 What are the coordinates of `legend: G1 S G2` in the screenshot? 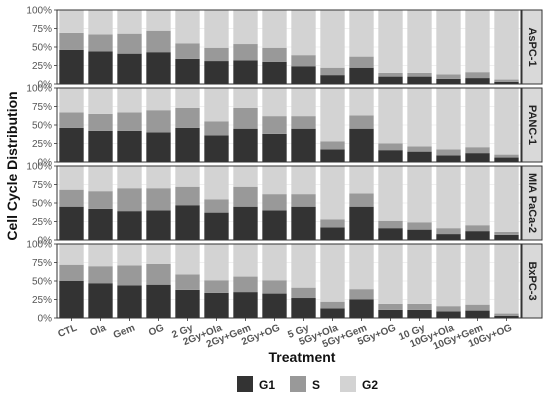 It's located at (307, 384).